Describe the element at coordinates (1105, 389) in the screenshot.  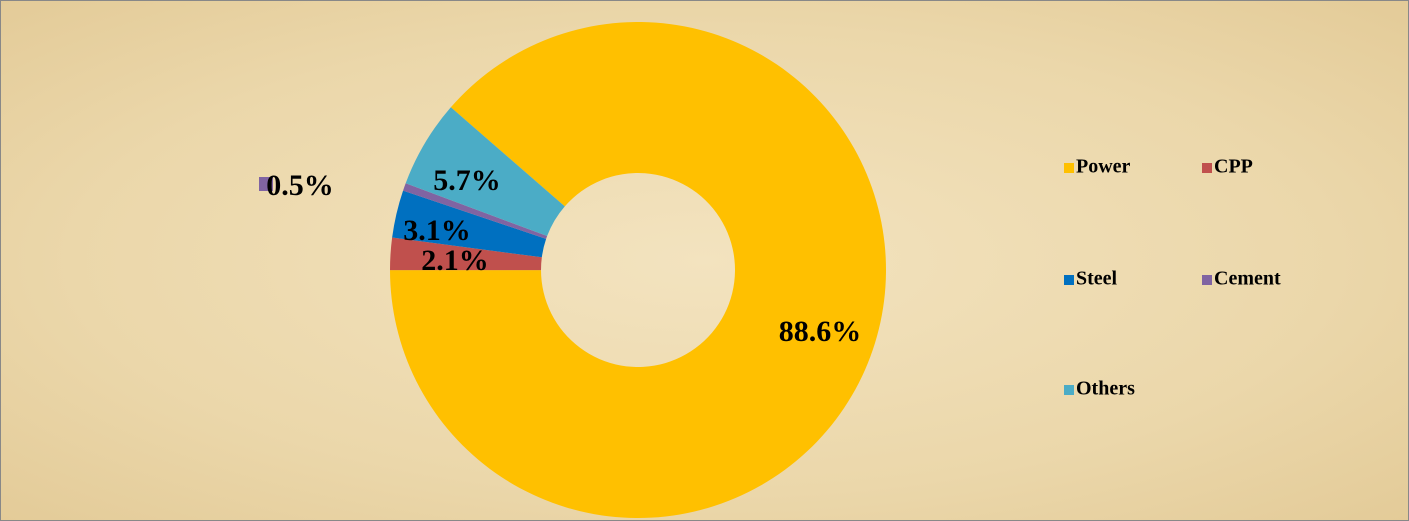
I see `legend-label: Others` at that location.